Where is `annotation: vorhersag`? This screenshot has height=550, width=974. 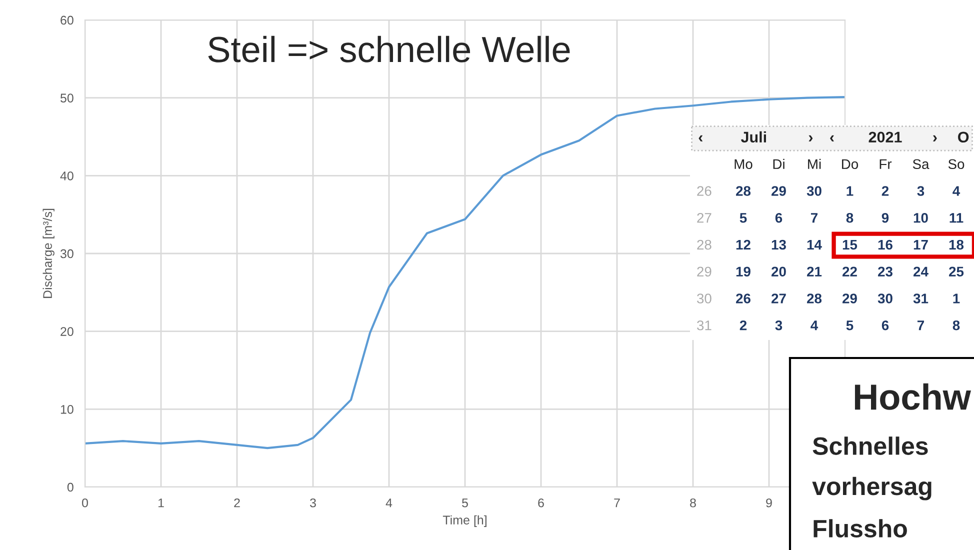 annotation: vorhersag is located at coordinates (872, 488).